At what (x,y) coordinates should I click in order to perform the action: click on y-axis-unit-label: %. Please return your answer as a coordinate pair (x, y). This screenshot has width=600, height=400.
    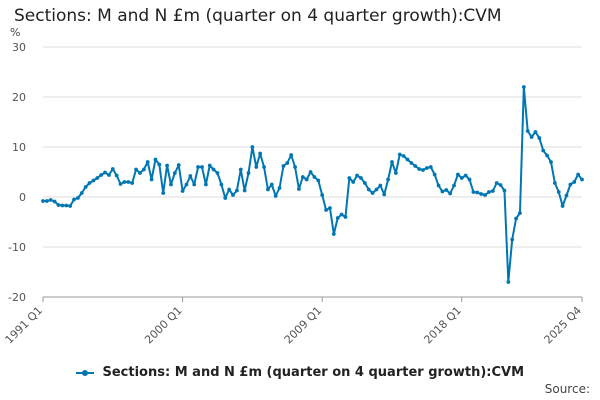
    Looking at the image, I should click on (15, 32).